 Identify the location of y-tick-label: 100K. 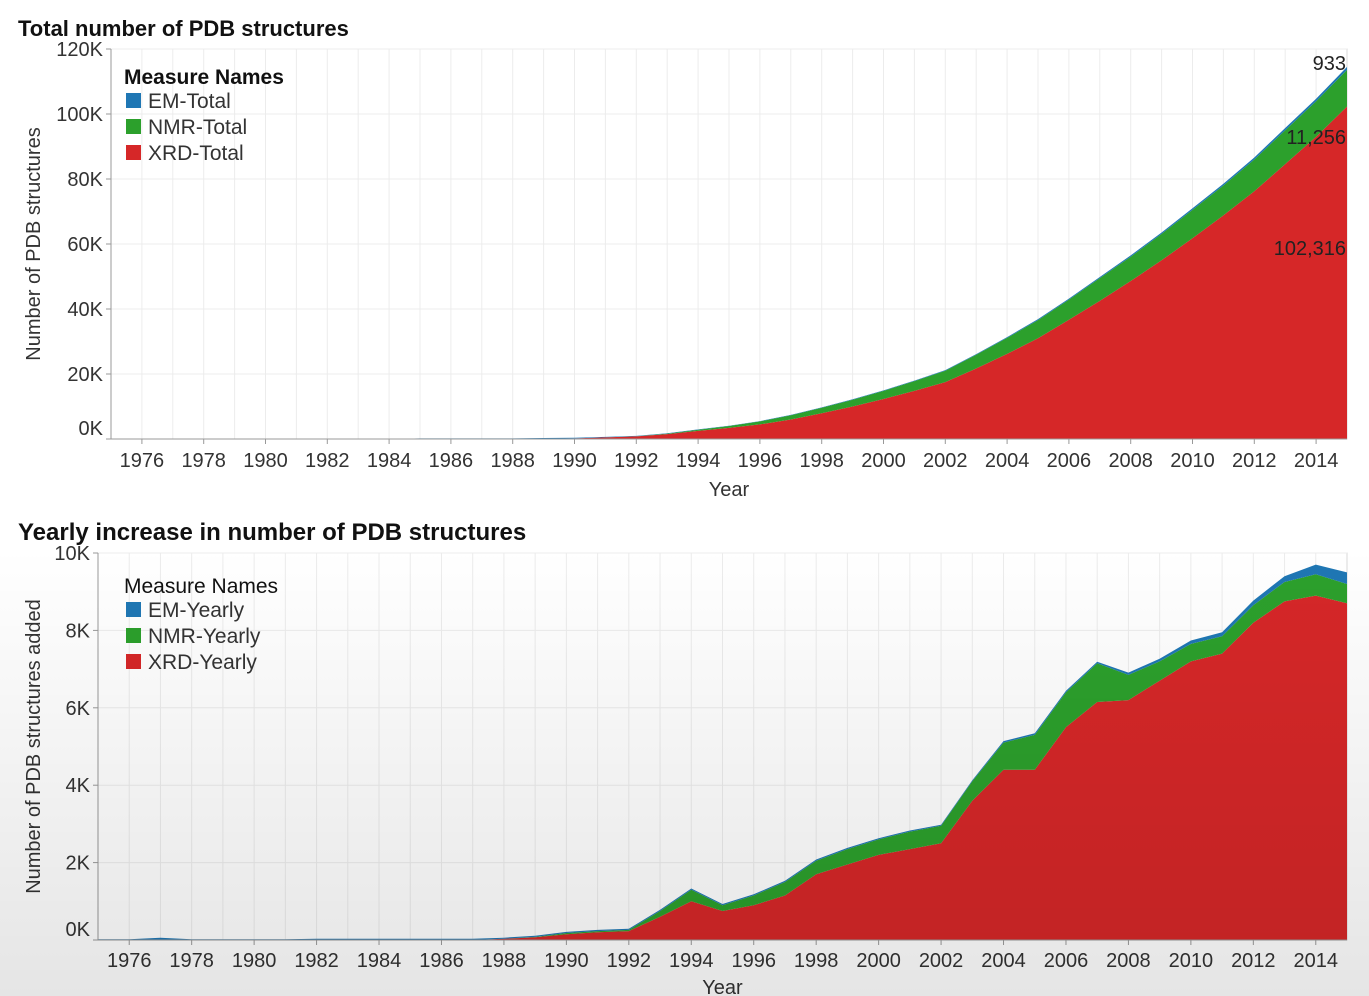
(79, 115).